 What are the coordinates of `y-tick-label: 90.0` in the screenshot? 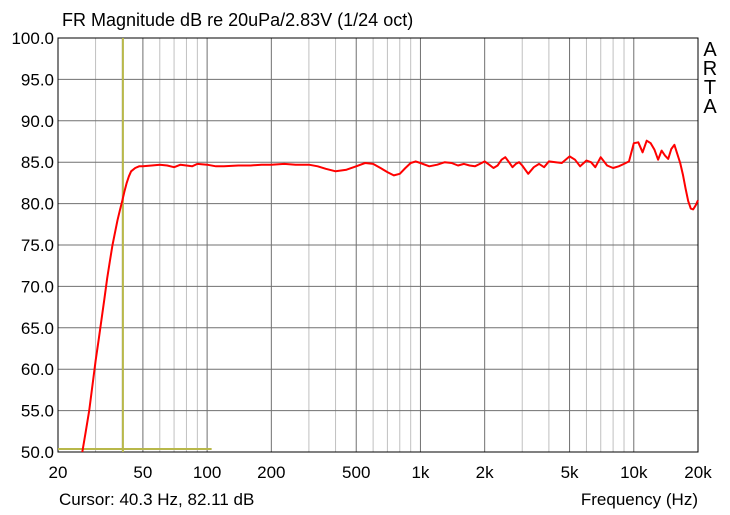 It's located at (37, 121).